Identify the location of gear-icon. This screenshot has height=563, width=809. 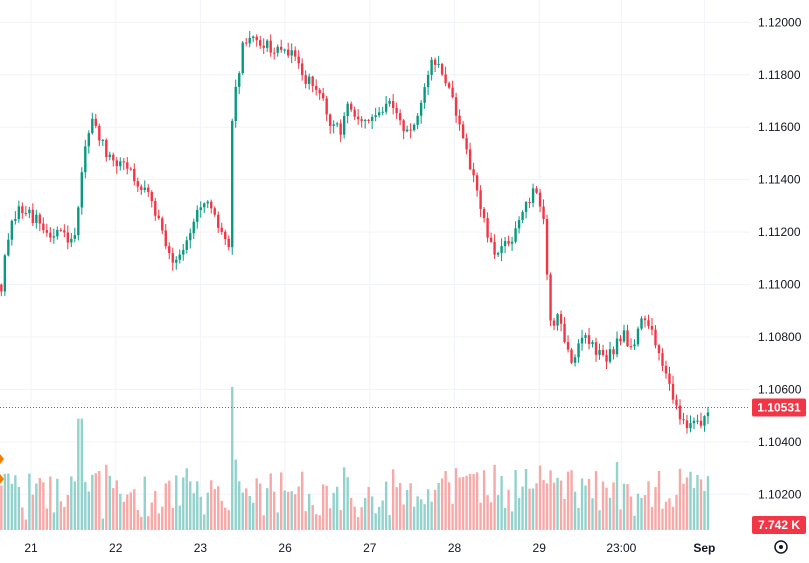
(781, 547).